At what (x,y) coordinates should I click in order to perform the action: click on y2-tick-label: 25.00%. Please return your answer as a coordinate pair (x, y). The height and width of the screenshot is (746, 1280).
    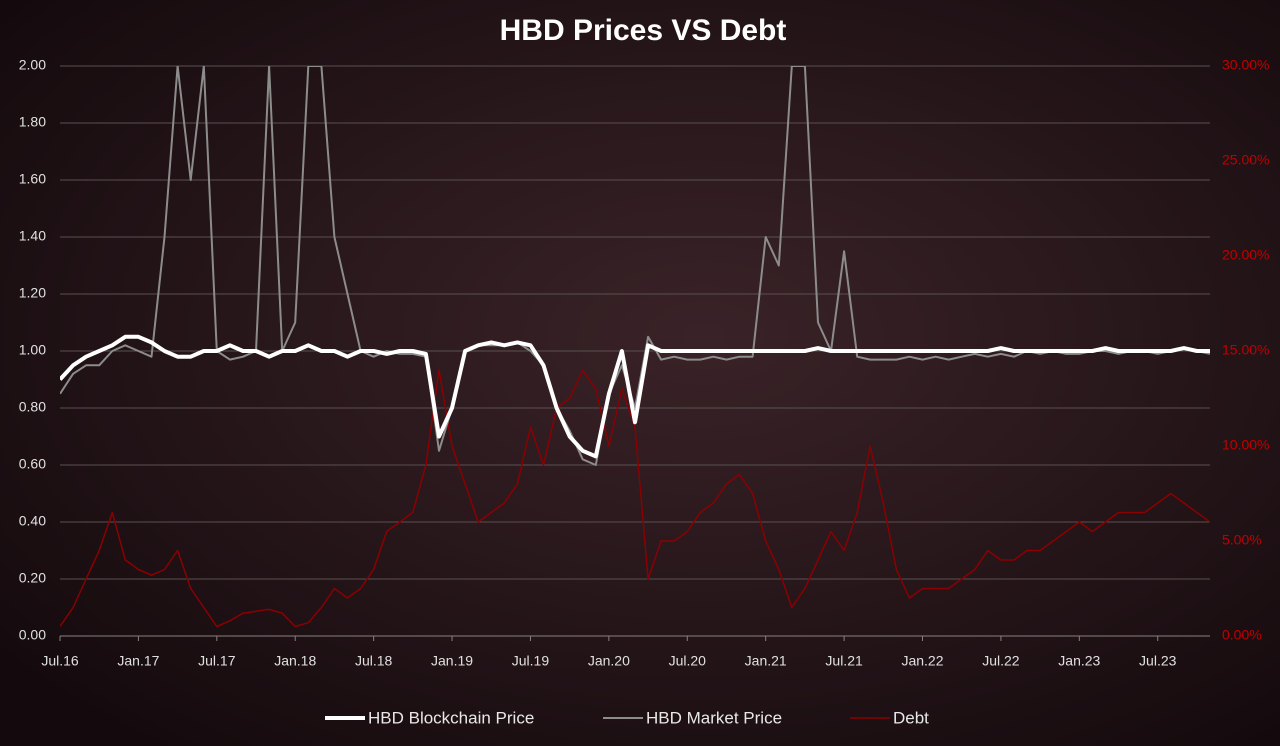
    Looking at the image, I should click on (1245, 160).